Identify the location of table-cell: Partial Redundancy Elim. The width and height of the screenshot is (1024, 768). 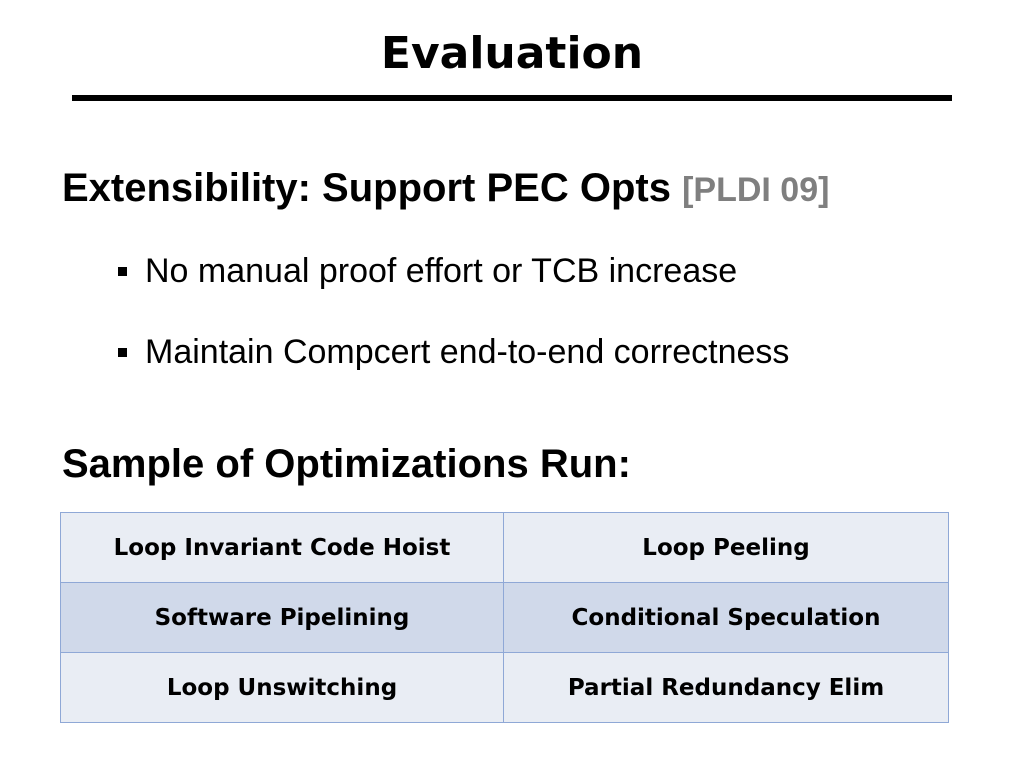
(726, 687).